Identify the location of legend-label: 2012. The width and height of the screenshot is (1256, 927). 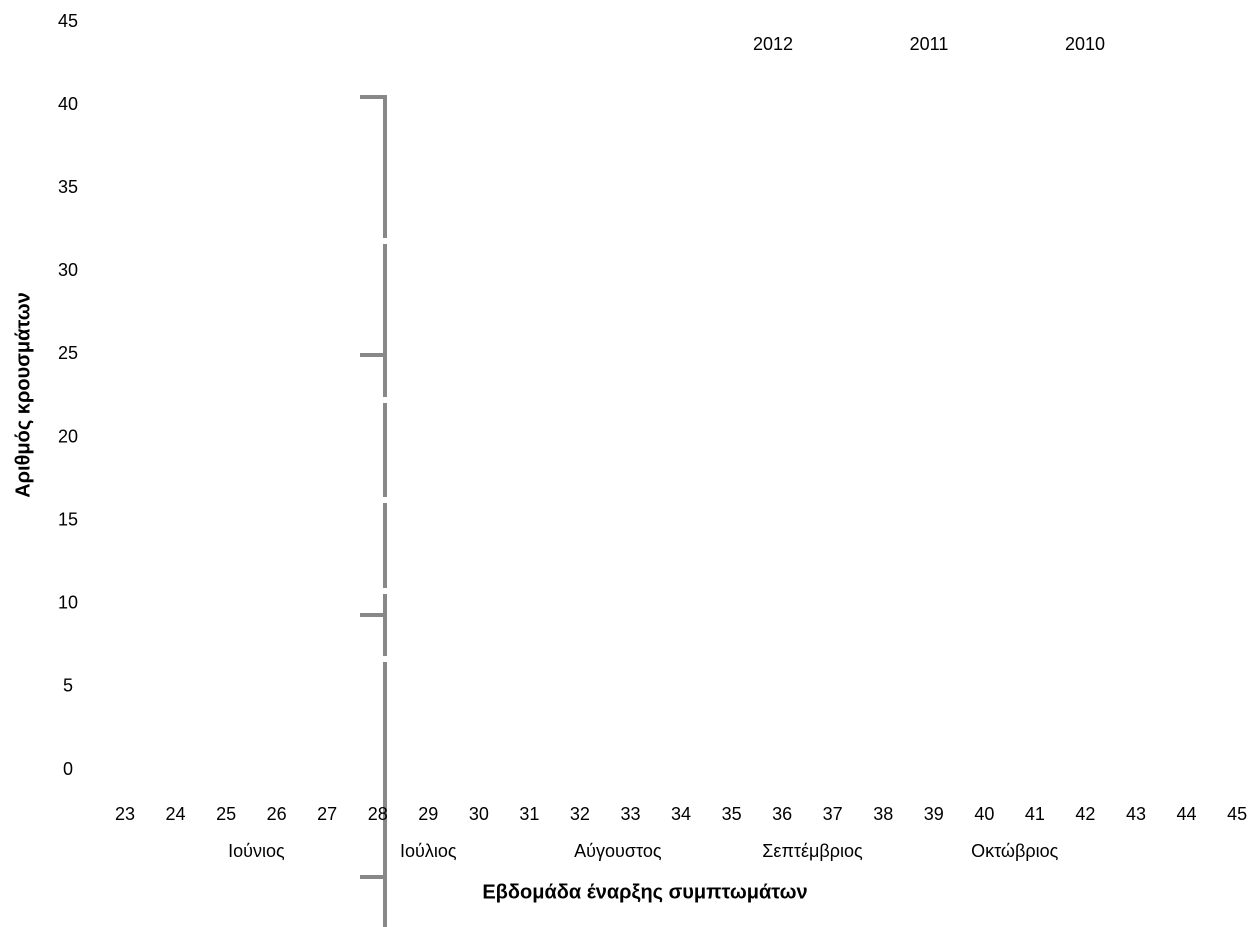
(773, 44).